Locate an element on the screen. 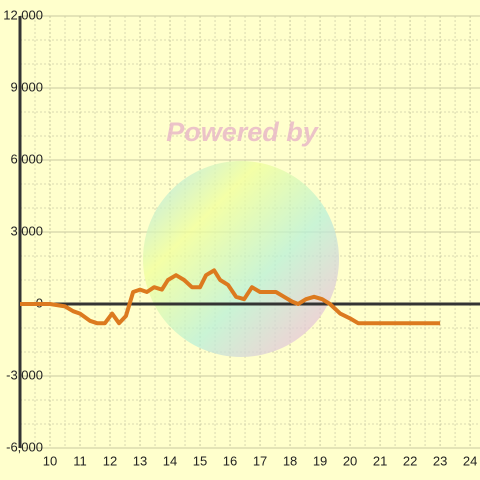  x-tick-label: 15 is located at coordinates (200, 460).